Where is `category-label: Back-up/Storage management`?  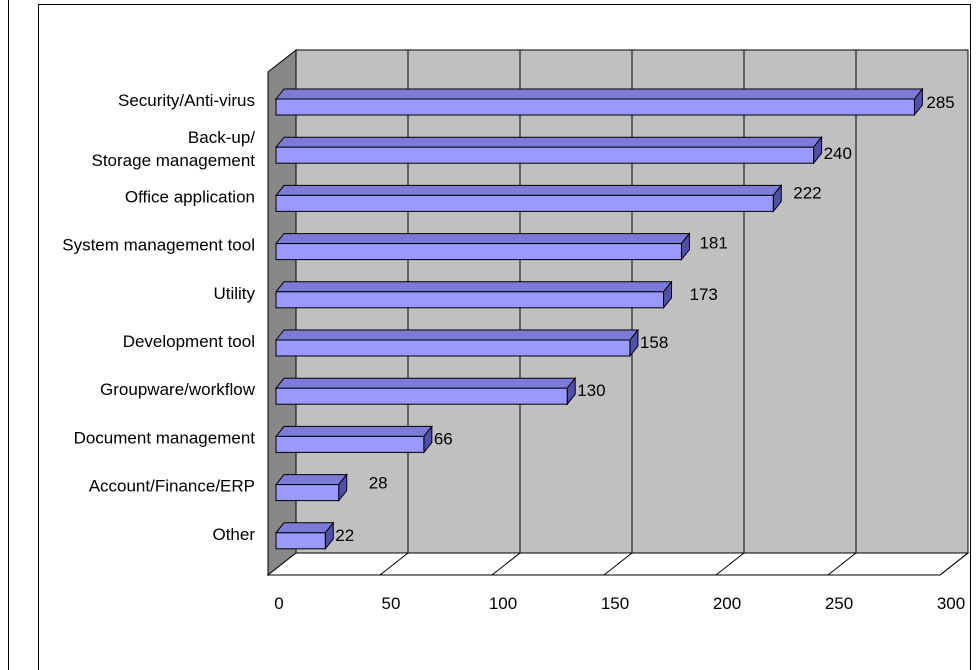 category-label: Back-up/Storage management is located at coordinates (174, 149).